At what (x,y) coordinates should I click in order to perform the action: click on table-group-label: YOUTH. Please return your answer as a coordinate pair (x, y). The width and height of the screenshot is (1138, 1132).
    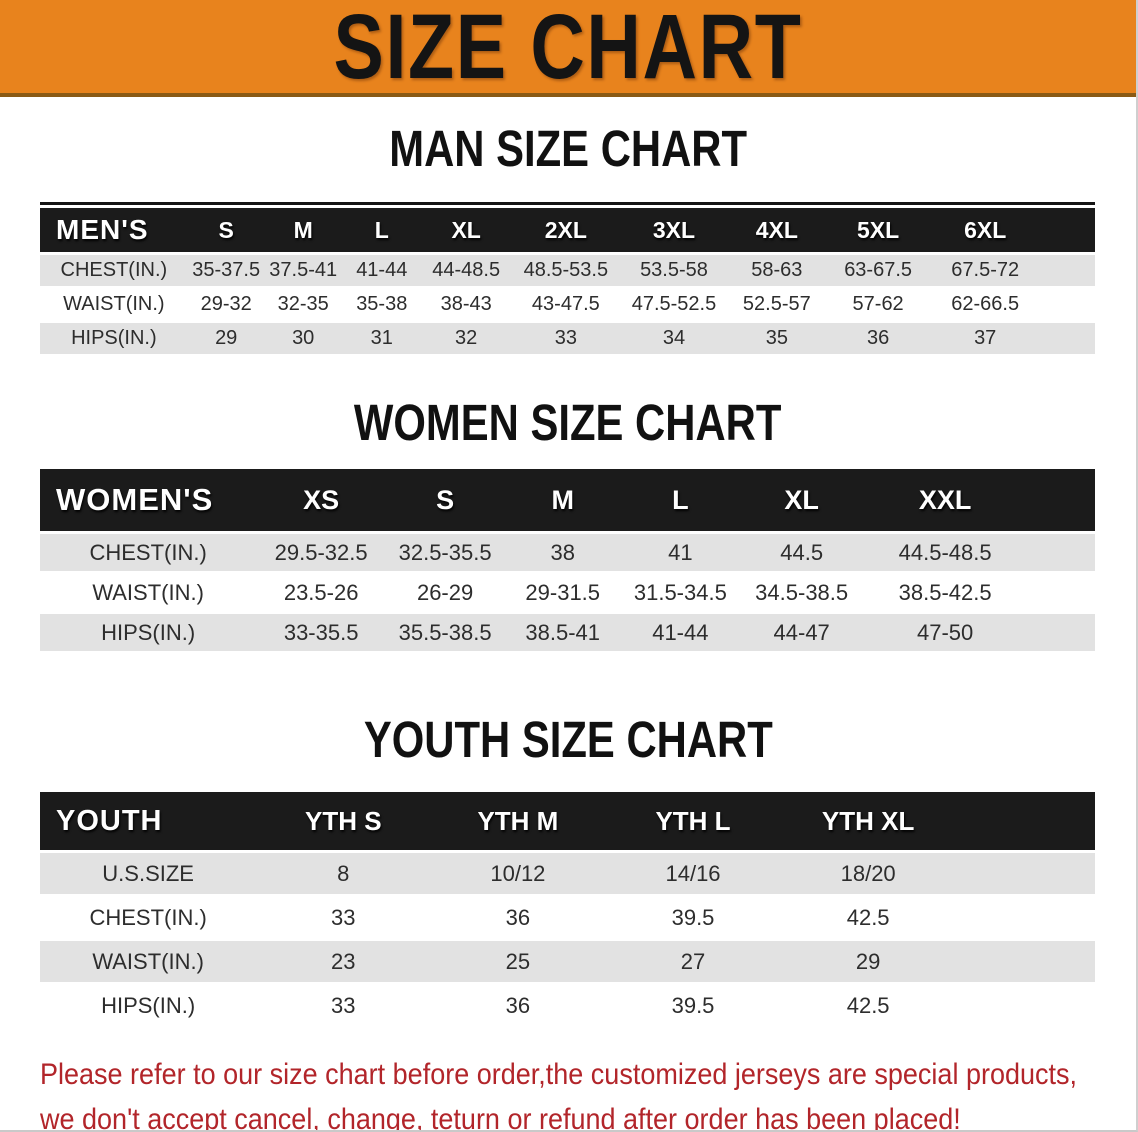
    Looking at the image, I should click on (148, 821).